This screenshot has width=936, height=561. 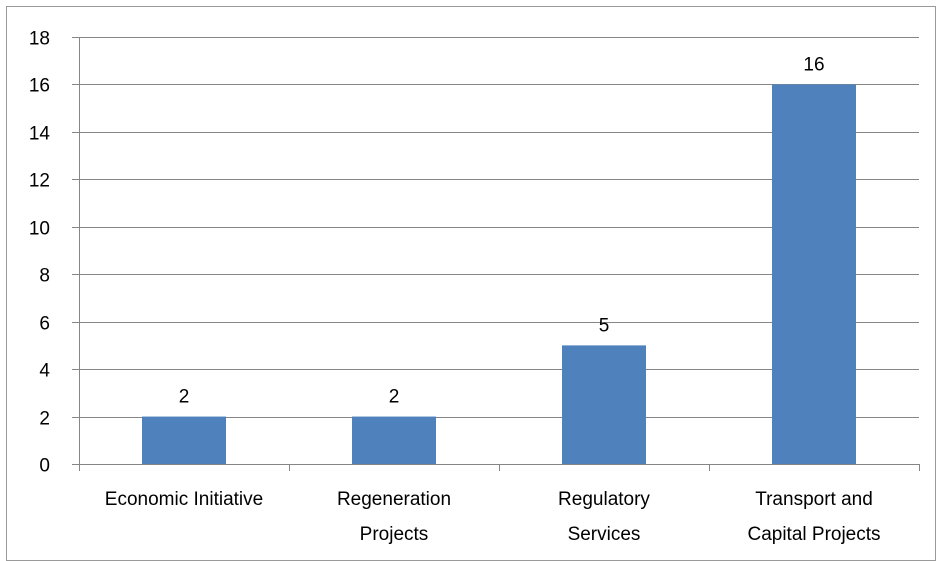 I want to click on y-tick-label: 2, so click(x=44, y=419).